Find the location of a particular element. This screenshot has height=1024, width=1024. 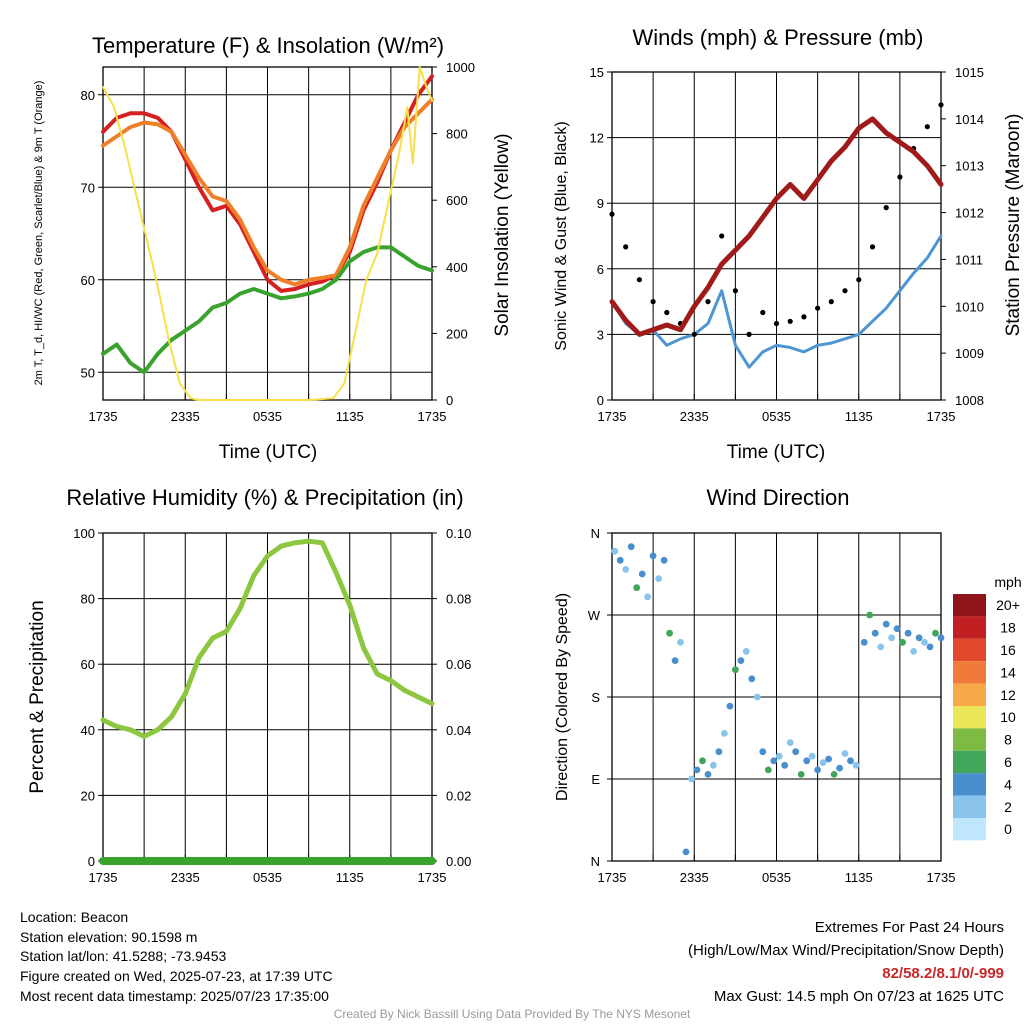

y-tick-label: 60 is located at coordinates (88, 664).